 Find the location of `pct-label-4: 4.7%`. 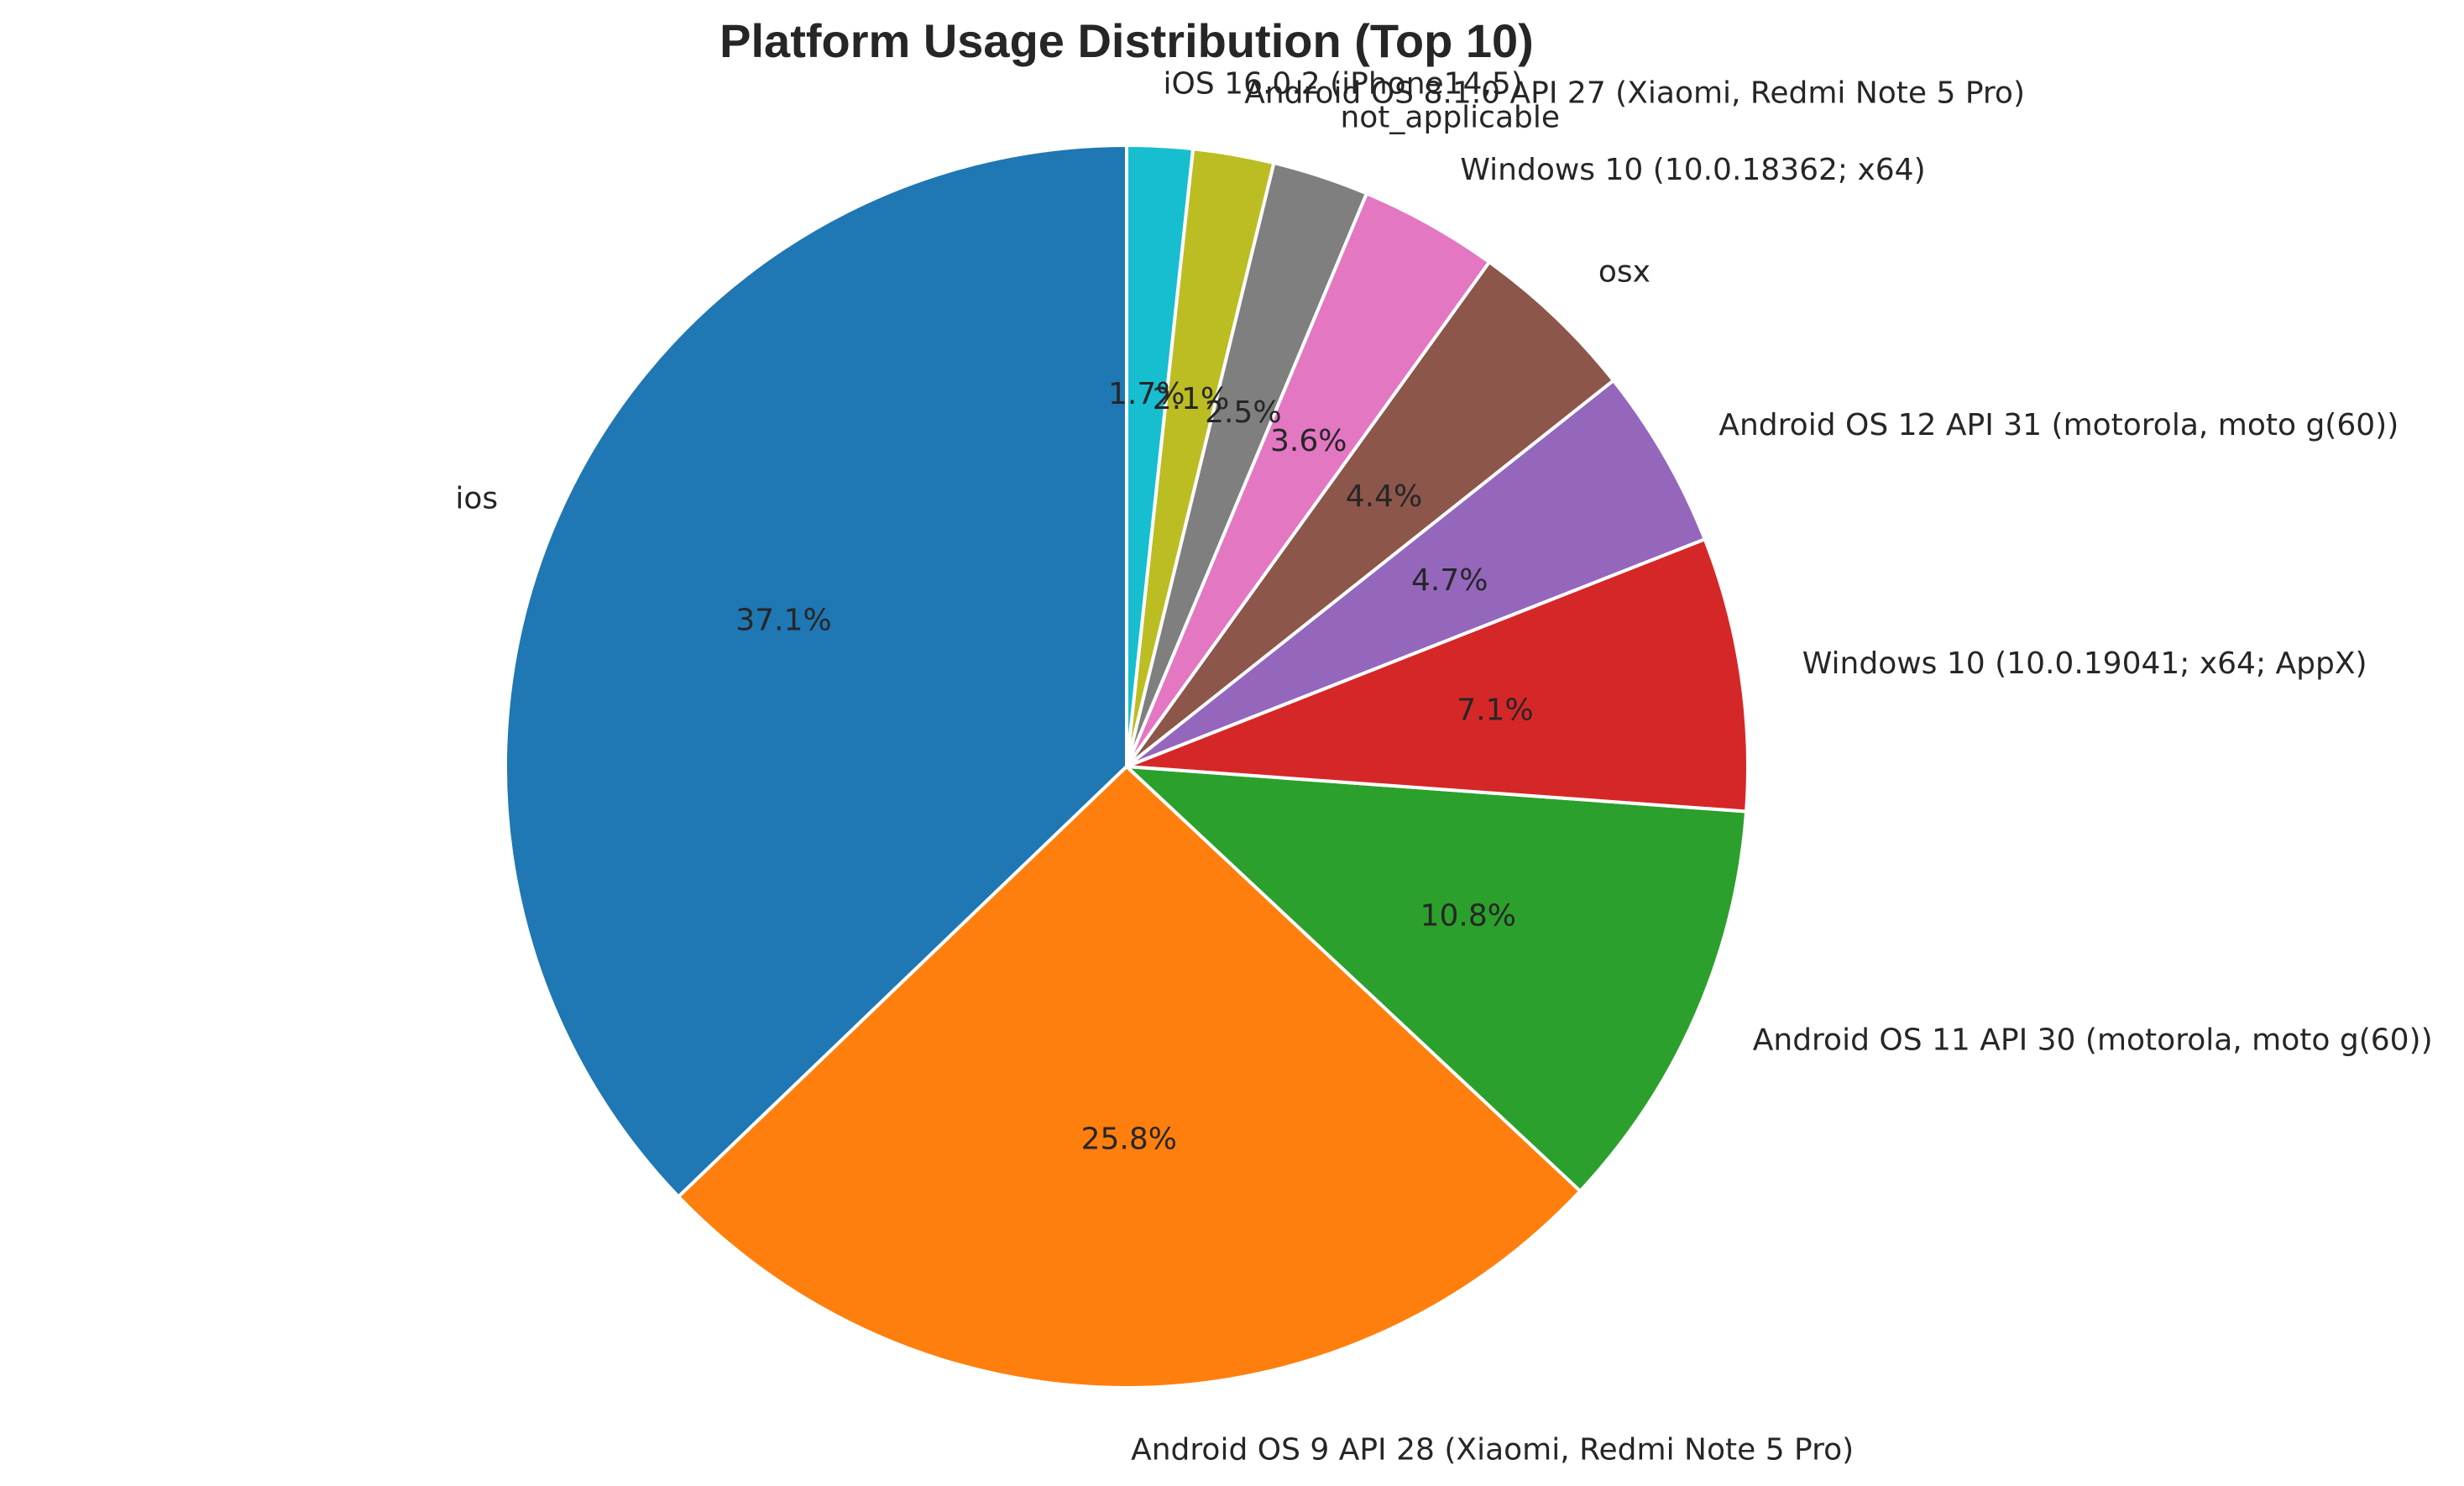

pct-label-4: 4.7% is located at coordinates (1449, 581).